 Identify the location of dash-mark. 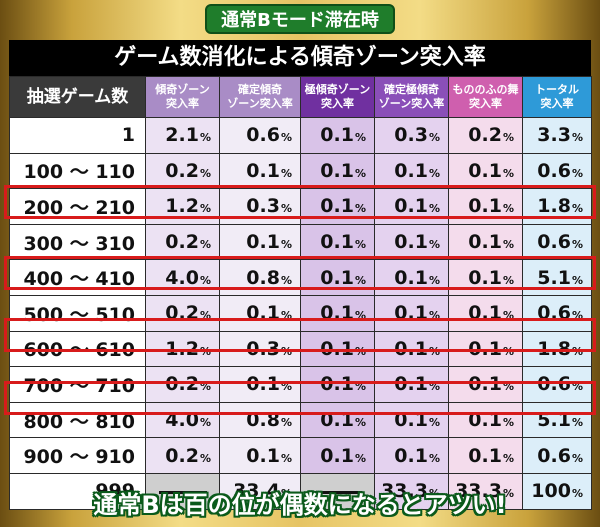
(337, 492).